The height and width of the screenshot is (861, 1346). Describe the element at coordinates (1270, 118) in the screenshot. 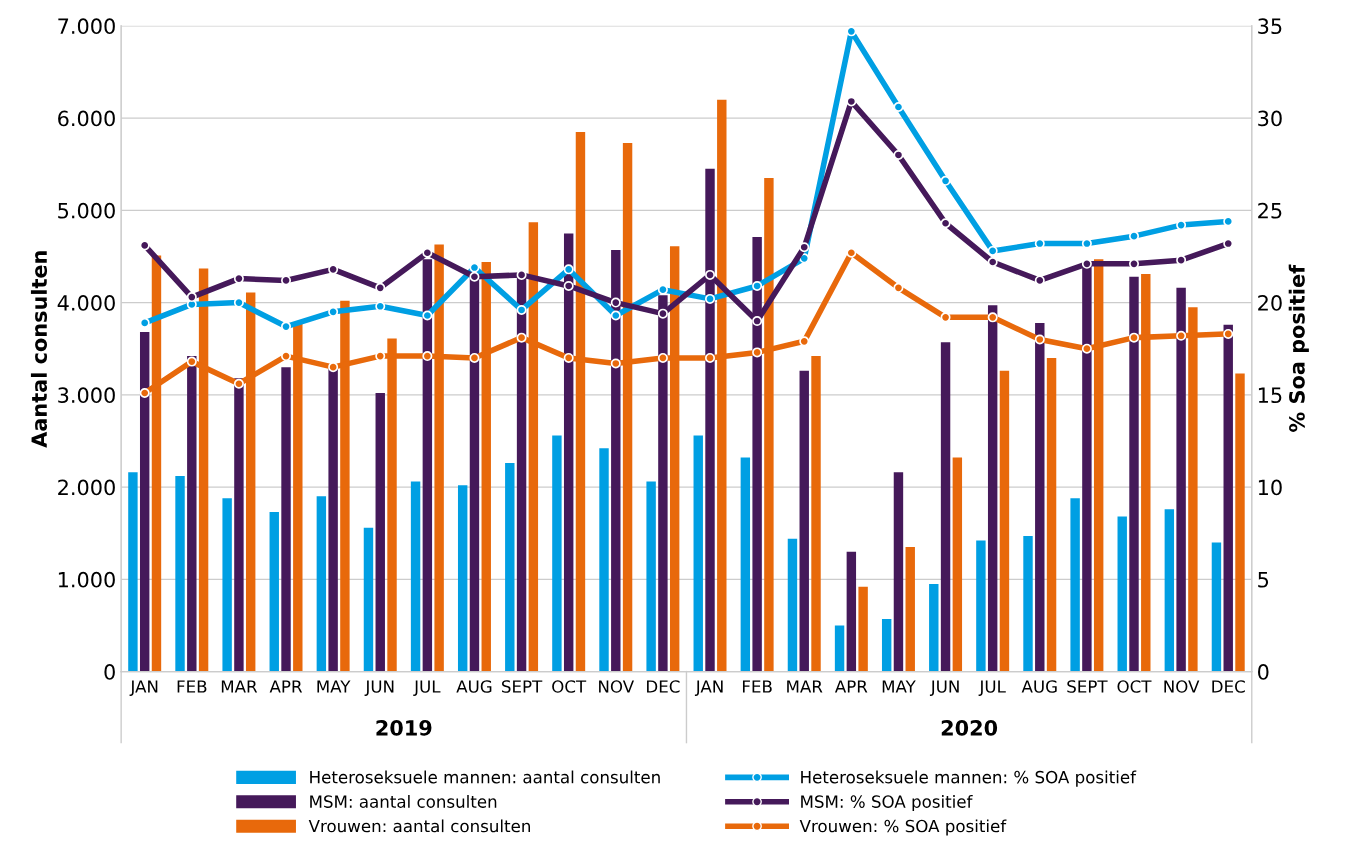

I see `y2-tick-label: 30` at that location.